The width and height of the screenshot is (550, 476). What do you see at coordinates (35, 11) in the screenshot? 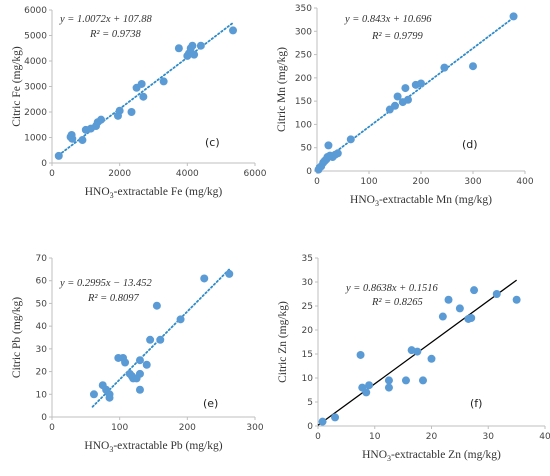
I see `y-tick-label: 6000` at bounding box center [35, 11].